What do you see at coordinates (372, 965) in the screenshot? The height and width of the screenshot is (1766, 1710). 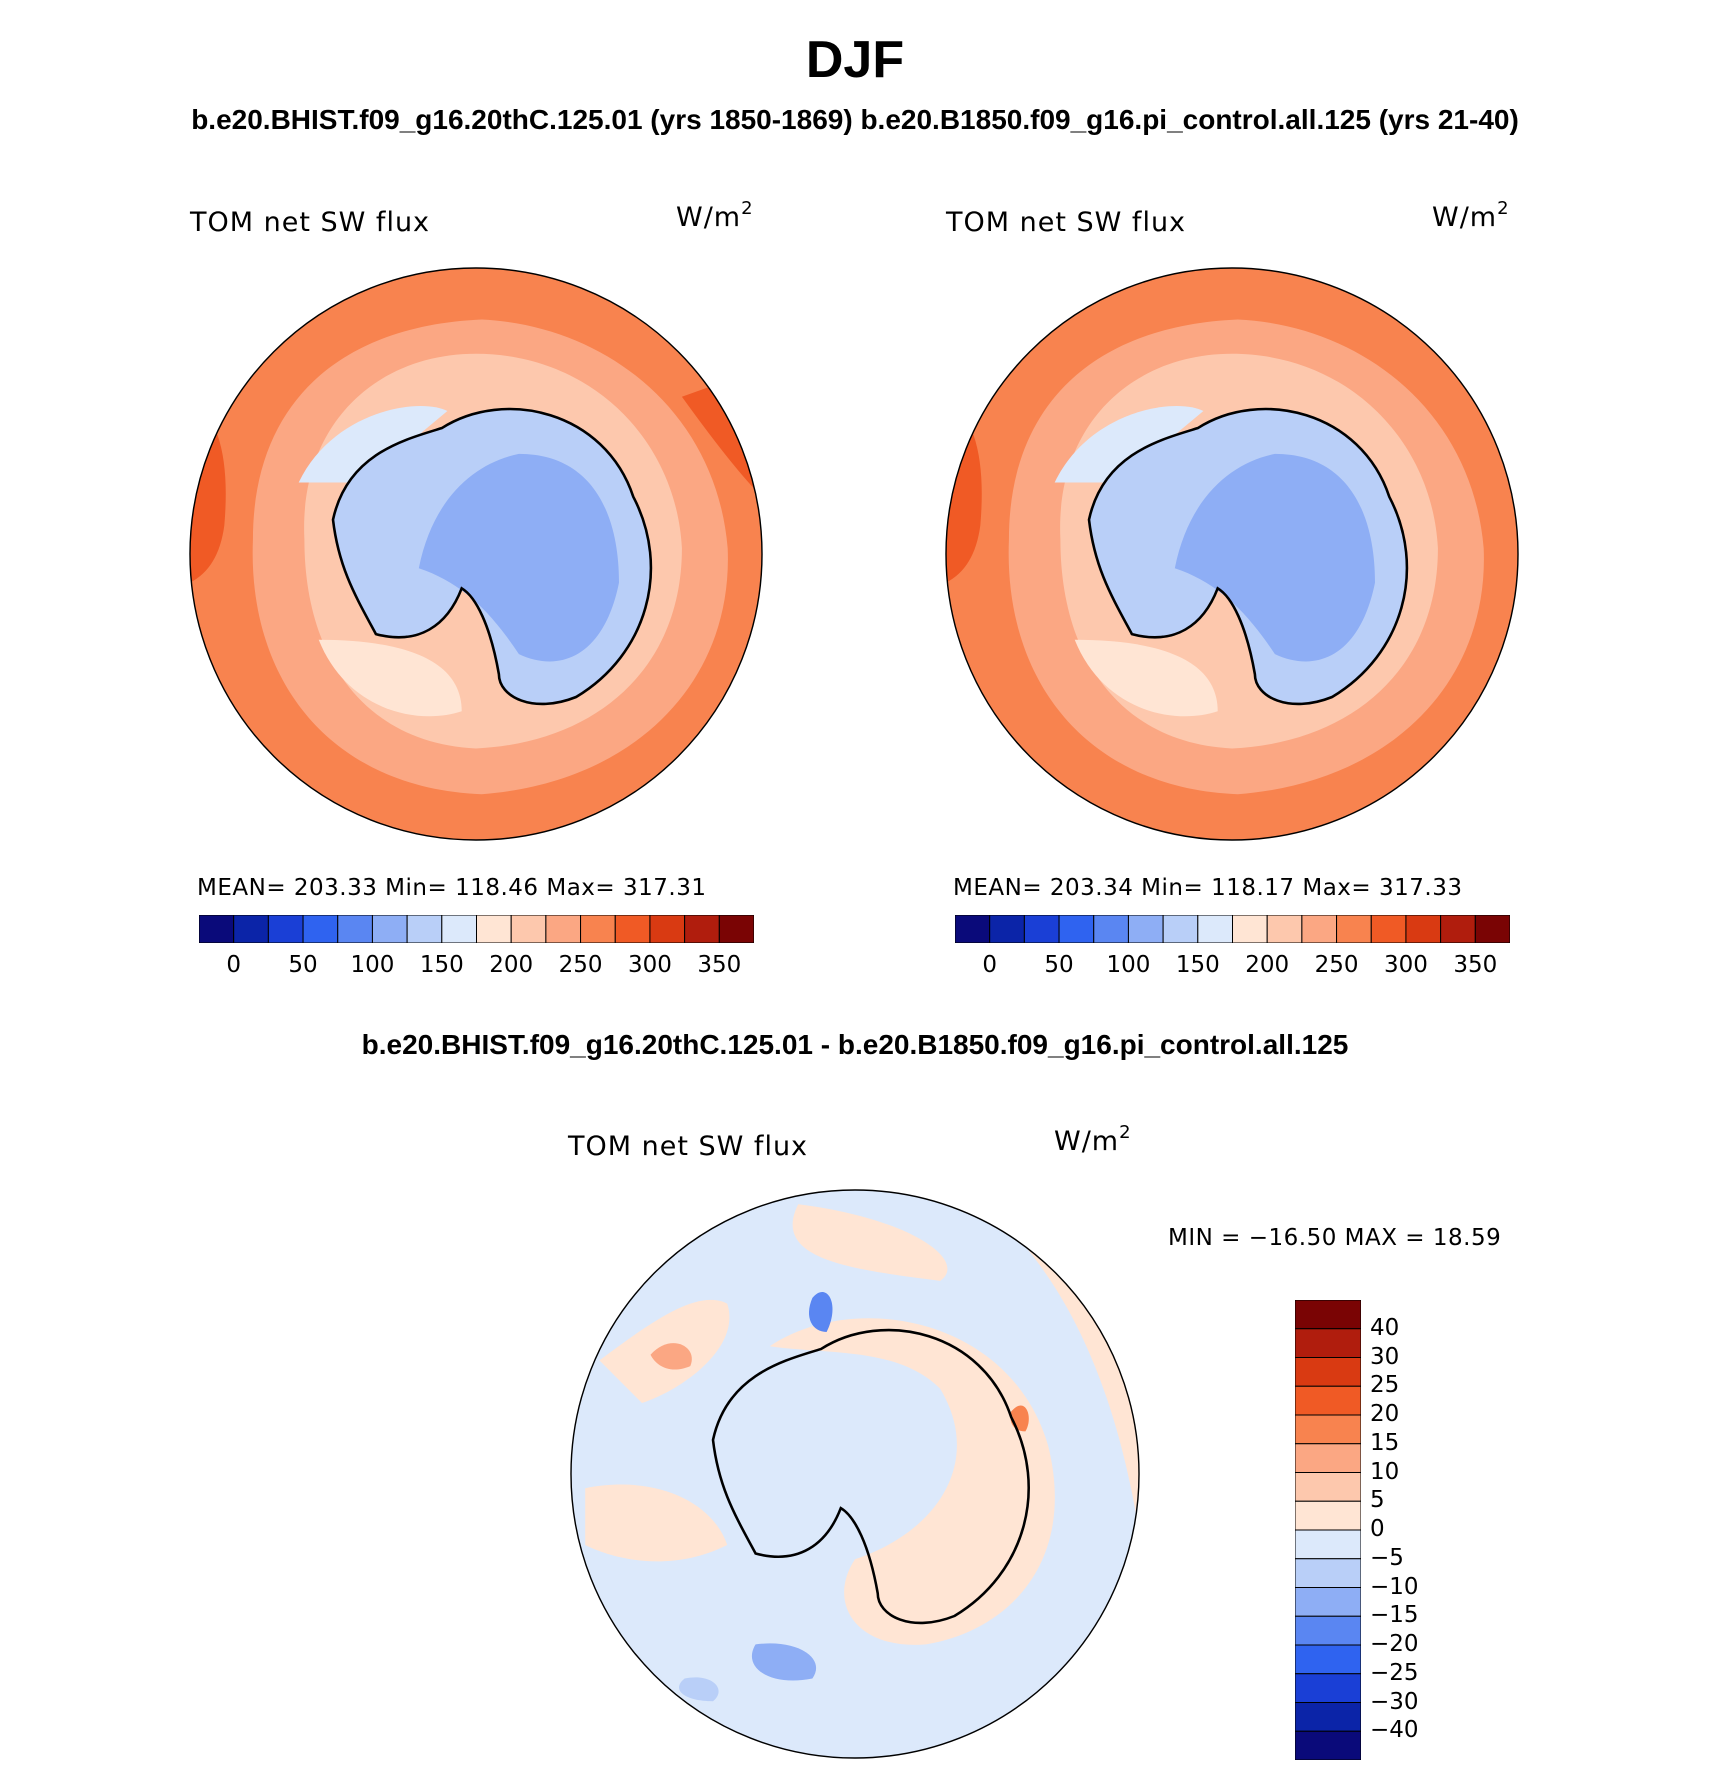 I see `colorbar-hist-tick-label: 100` at bounding box center [372, 965].